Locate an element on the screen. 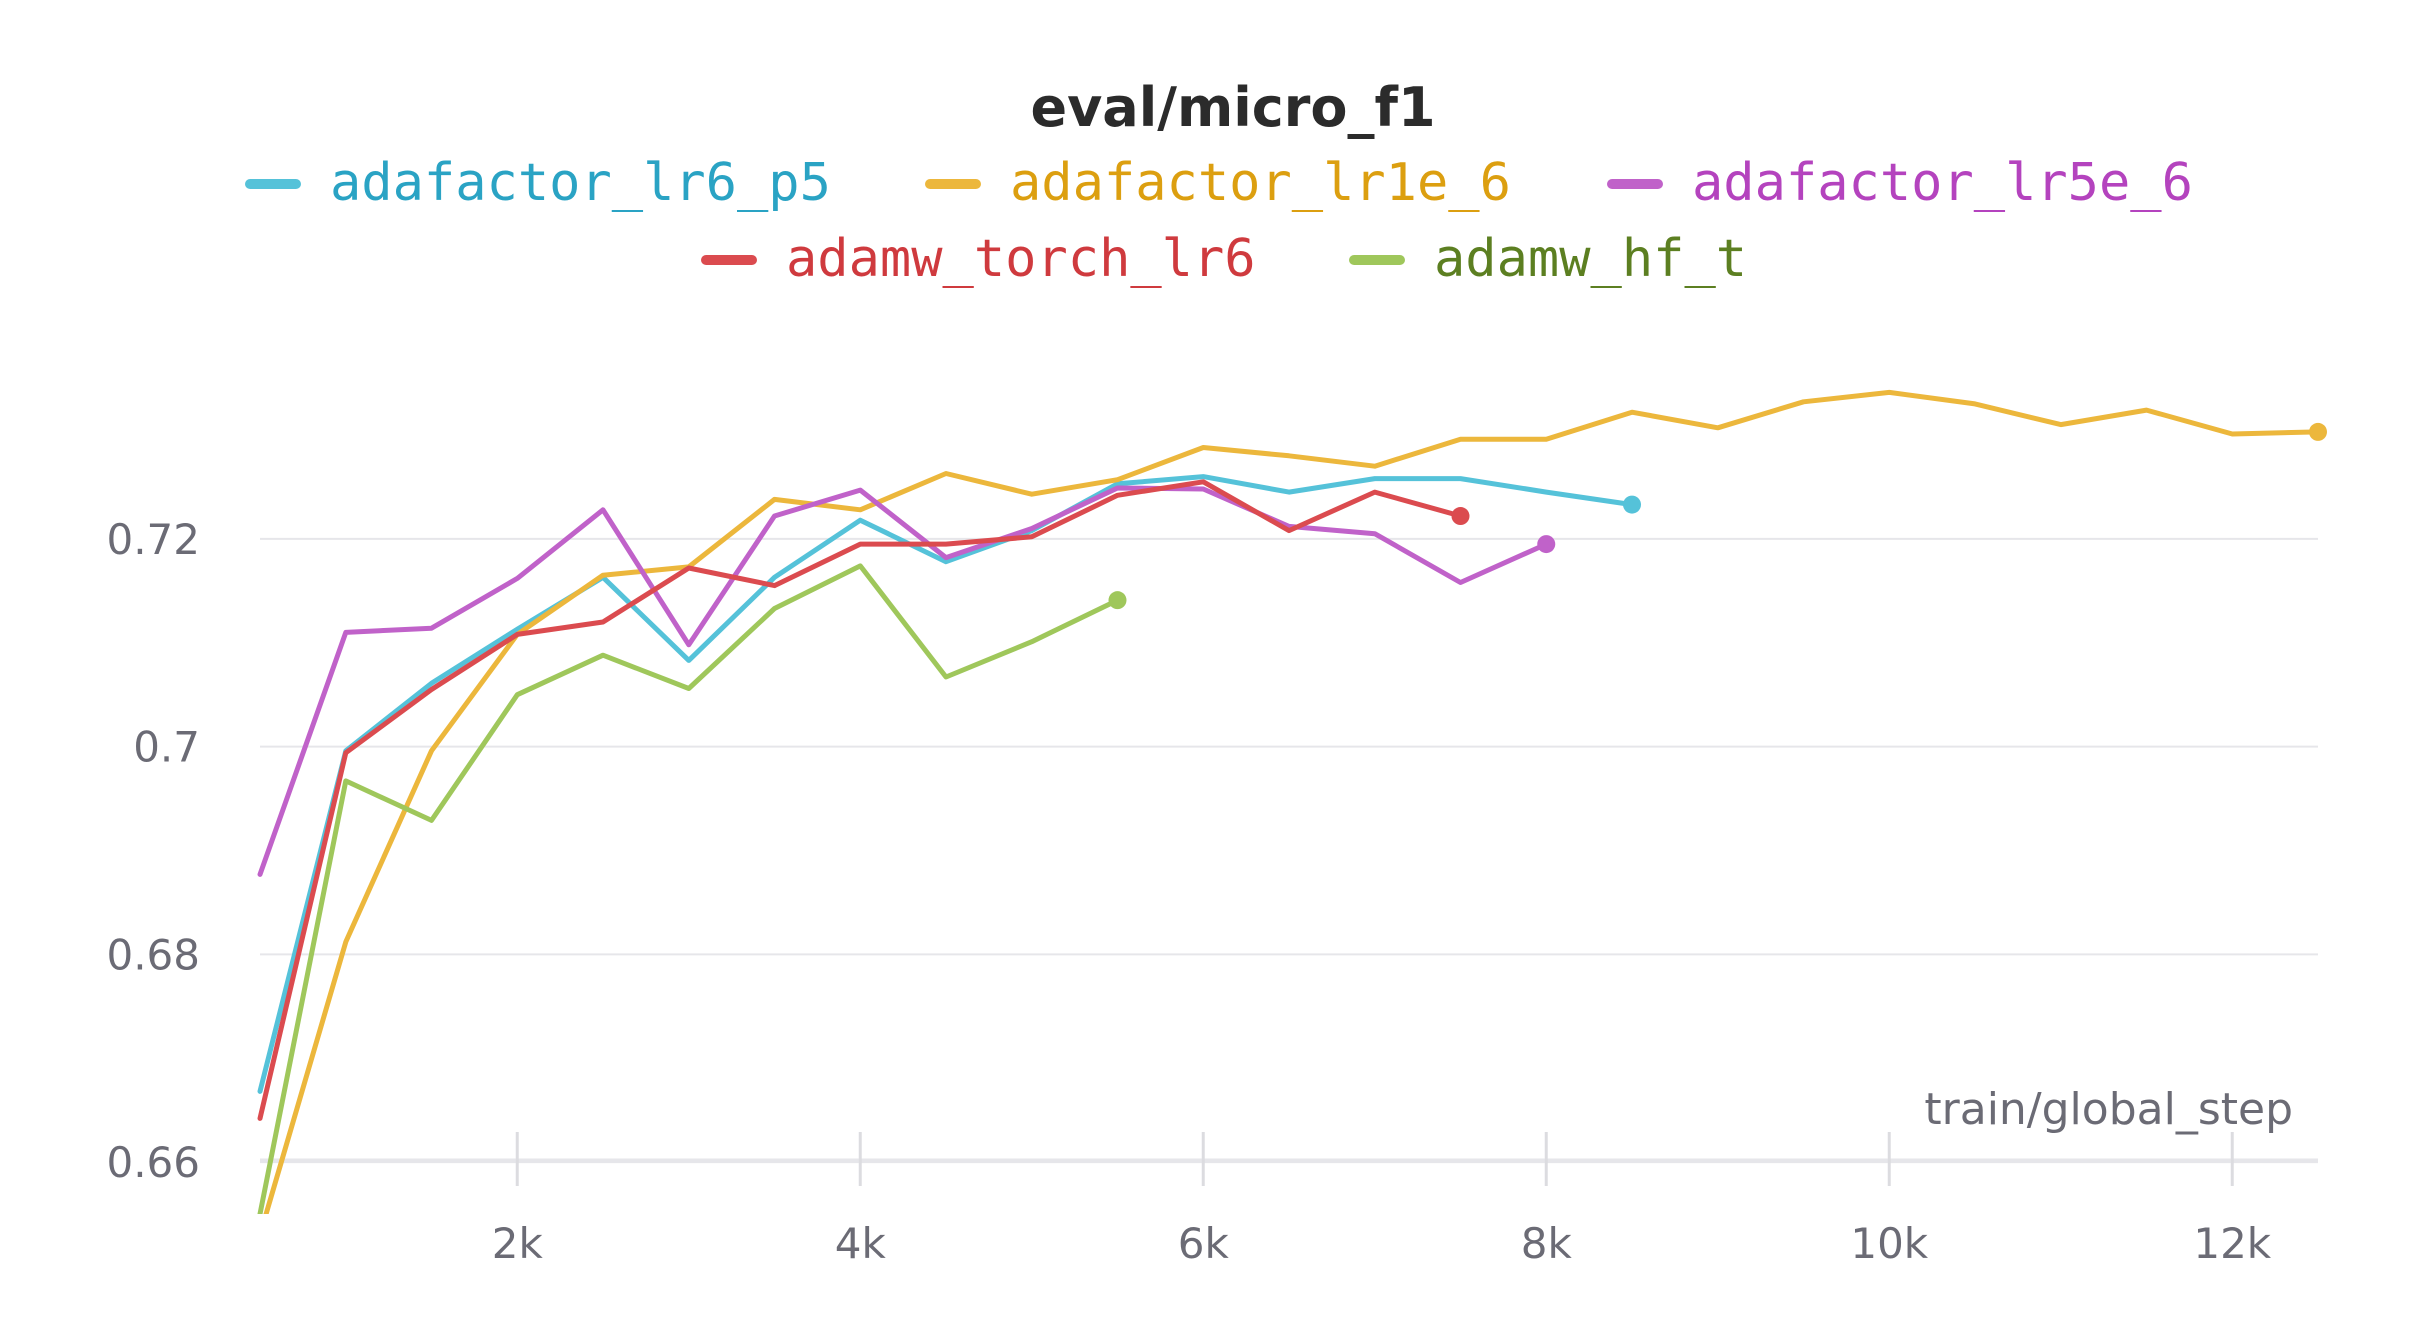 This screenshot has height=1328, width=2428. x-axis-label: train/global_step is located at coordinates (2108, 1109).